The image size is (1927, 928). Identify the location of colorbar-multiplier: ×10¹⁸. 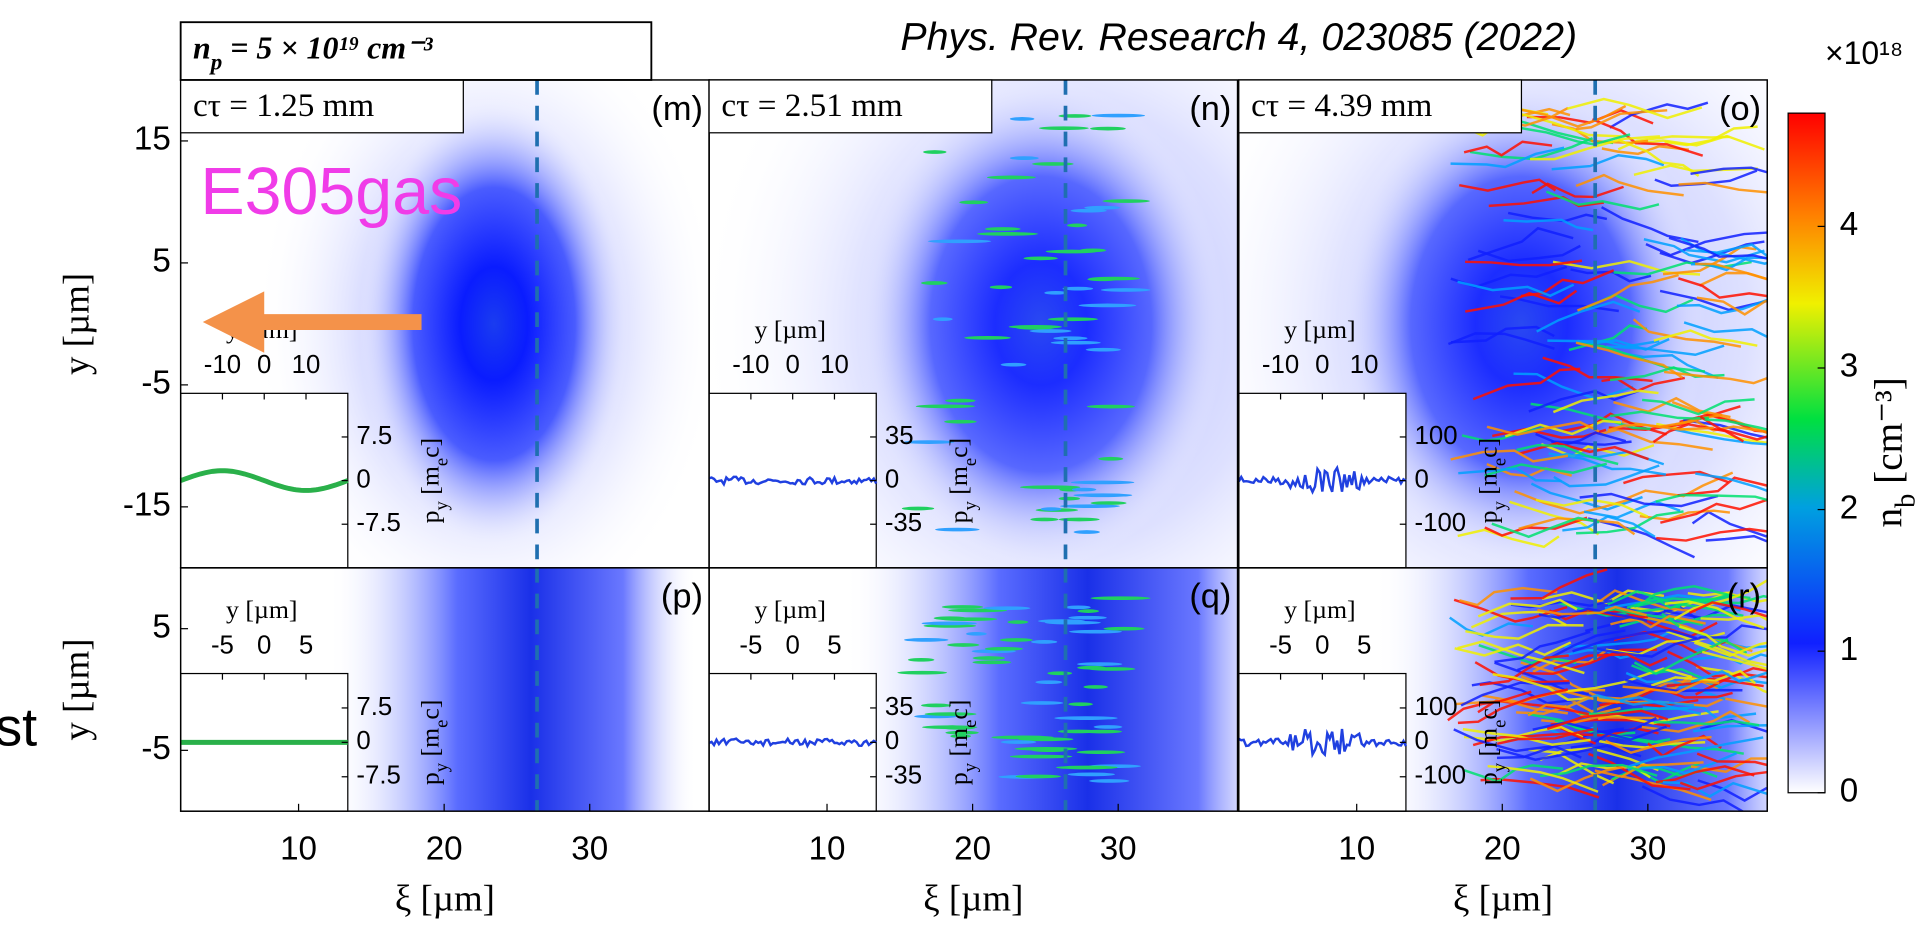
(1864, 53).